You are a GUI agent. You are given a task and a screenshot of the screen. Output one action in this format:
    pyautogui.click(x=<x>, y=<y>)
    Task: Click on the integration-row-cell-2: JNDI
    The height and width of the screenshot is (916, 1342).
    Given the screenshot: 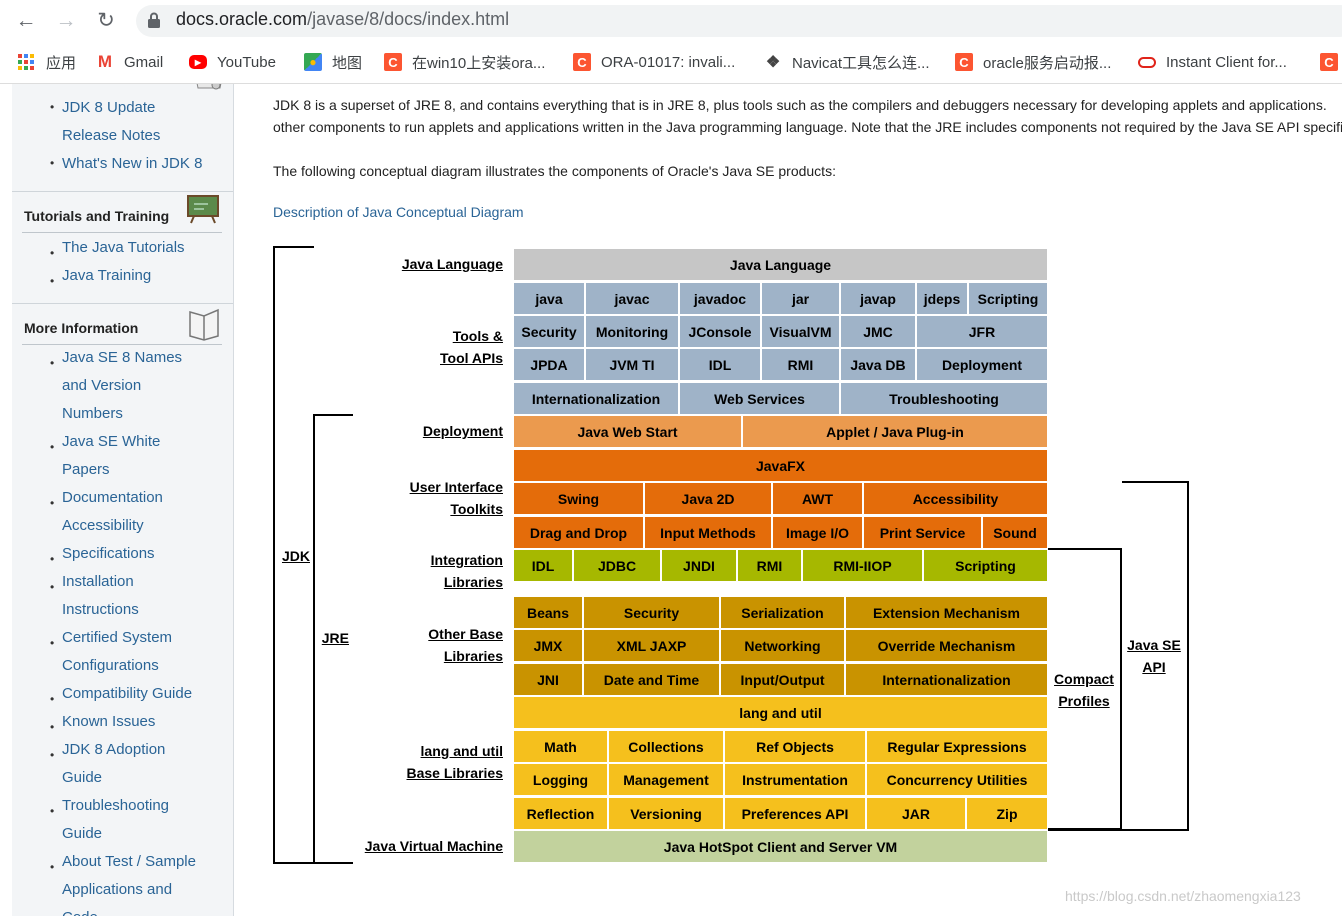 What is the action you would take?
    pyautogui.click(x=699, y=565)
    